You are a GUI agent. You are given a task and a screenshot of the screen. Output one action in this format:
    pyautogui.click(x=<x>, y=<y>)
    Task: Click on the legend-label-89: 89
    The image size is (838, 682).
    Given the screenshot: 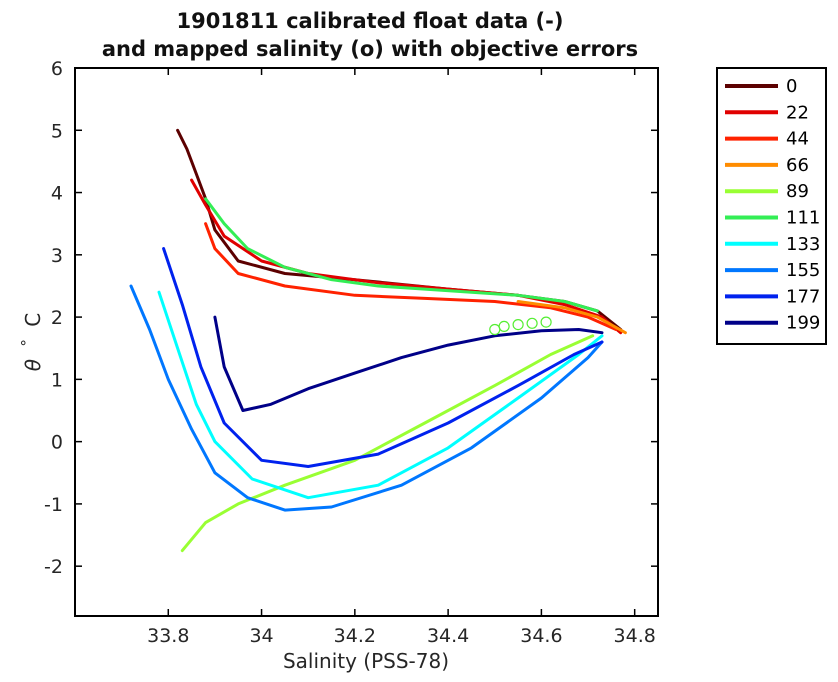 What is the action you would take?
    pyautogui.click(x=797, y=191)
    